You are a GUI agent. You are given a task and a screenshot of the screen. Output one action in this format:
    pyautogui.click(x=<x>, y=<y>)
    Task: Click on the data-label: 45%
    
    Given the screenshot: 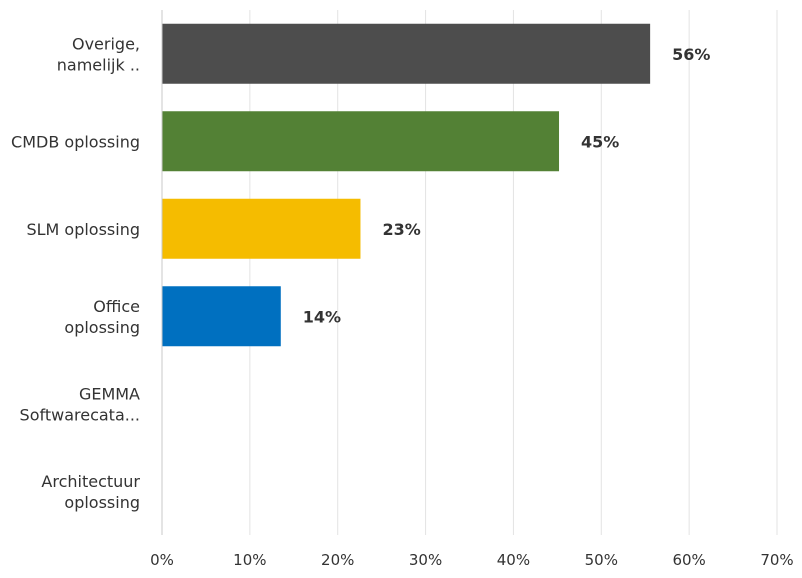 What is the action you would take?
    pyautogui.click(x=600, y=141)
    